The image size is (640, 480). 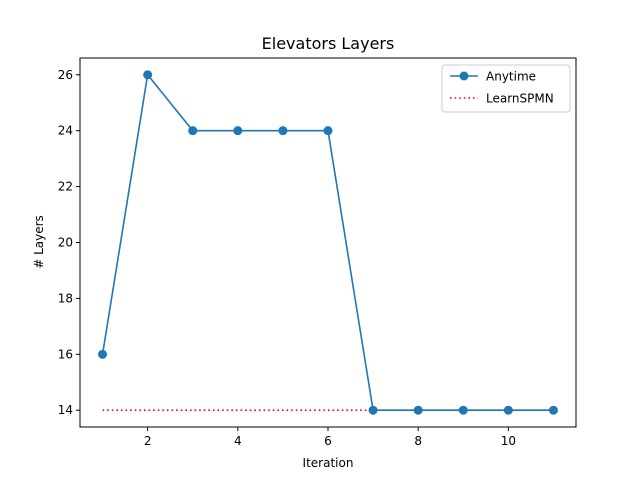 I want to click on legend-marker, so click(x=464, y=76).